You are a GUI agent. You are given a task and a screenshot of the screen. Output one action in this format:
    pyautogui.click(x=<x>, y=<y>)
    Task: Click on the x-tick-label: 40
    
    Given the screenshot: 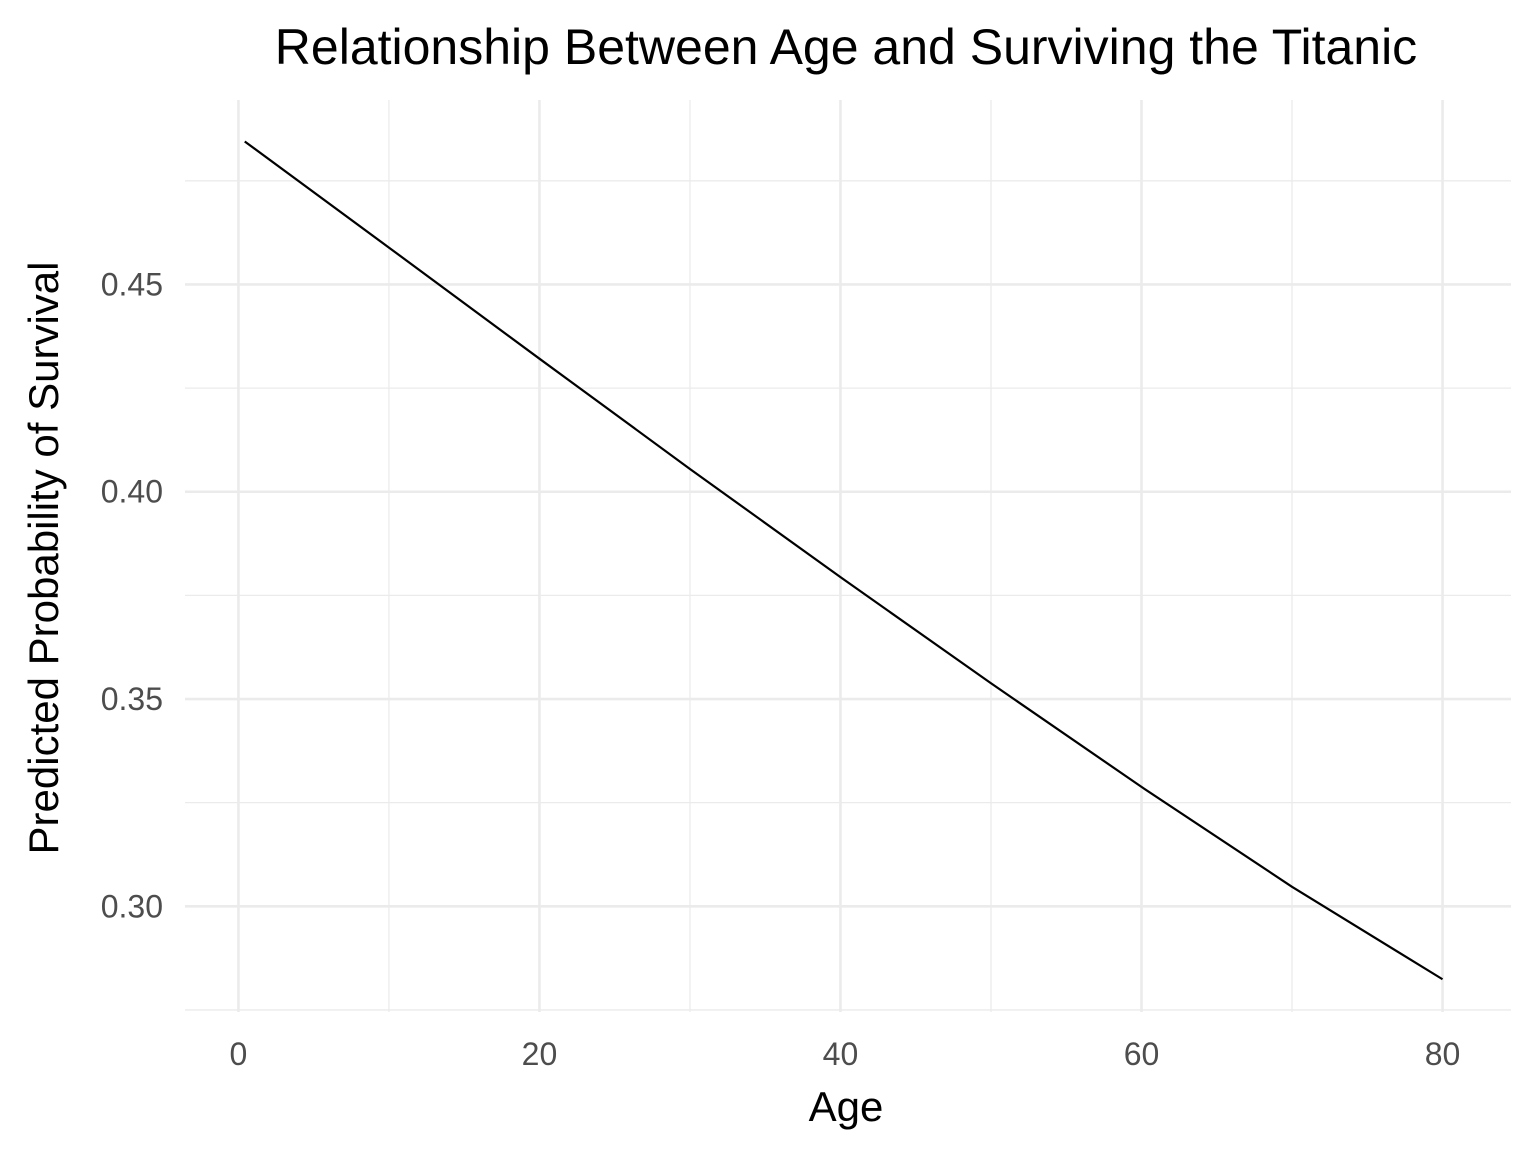 What is the action you would take?
    pyautogui.click(x=841, y=1054)
    